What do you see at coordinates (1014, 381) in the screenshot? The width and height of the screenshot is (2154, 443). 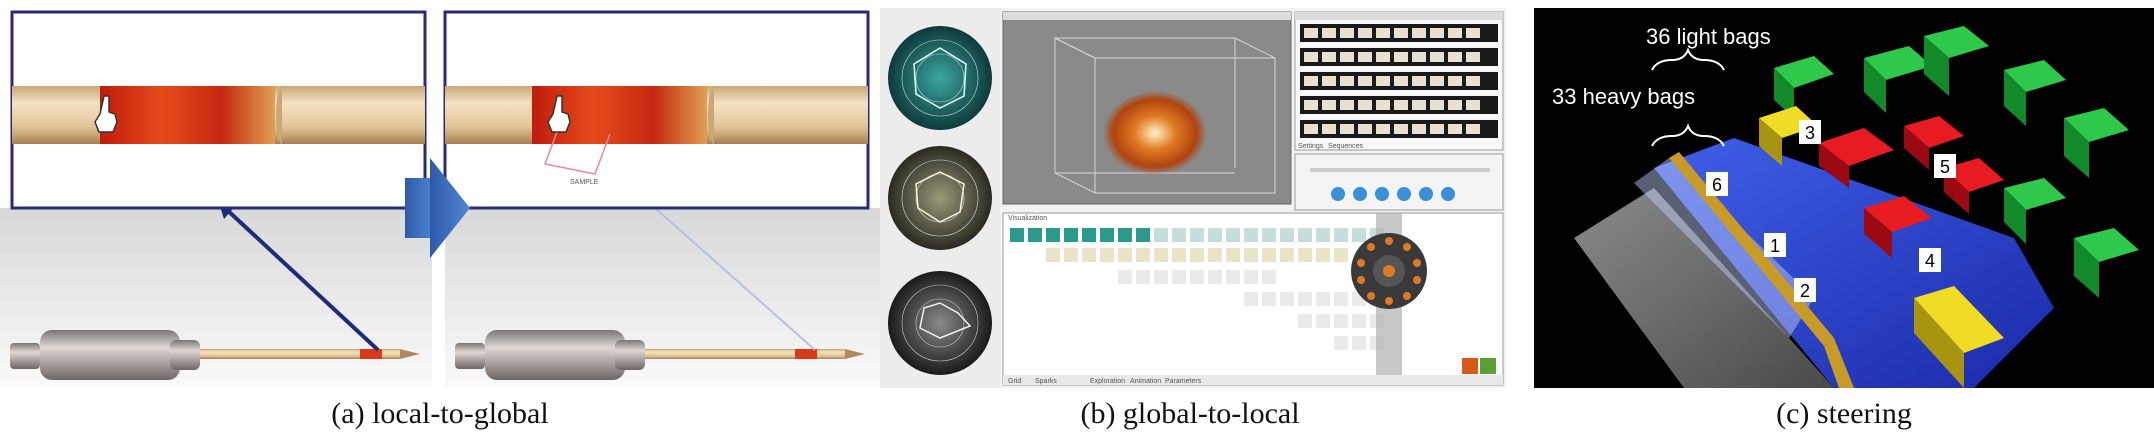 I see `tab-grid: Grid` at bounding box center [1014, 381].